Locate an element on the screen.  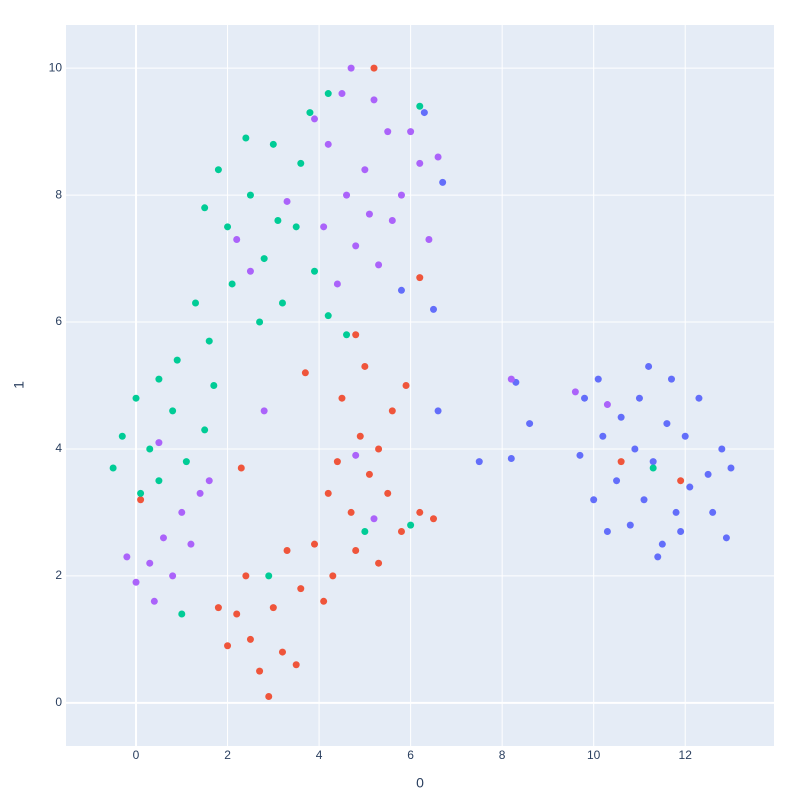
x-tick-label: 0 is located at coordinates (136, 755).